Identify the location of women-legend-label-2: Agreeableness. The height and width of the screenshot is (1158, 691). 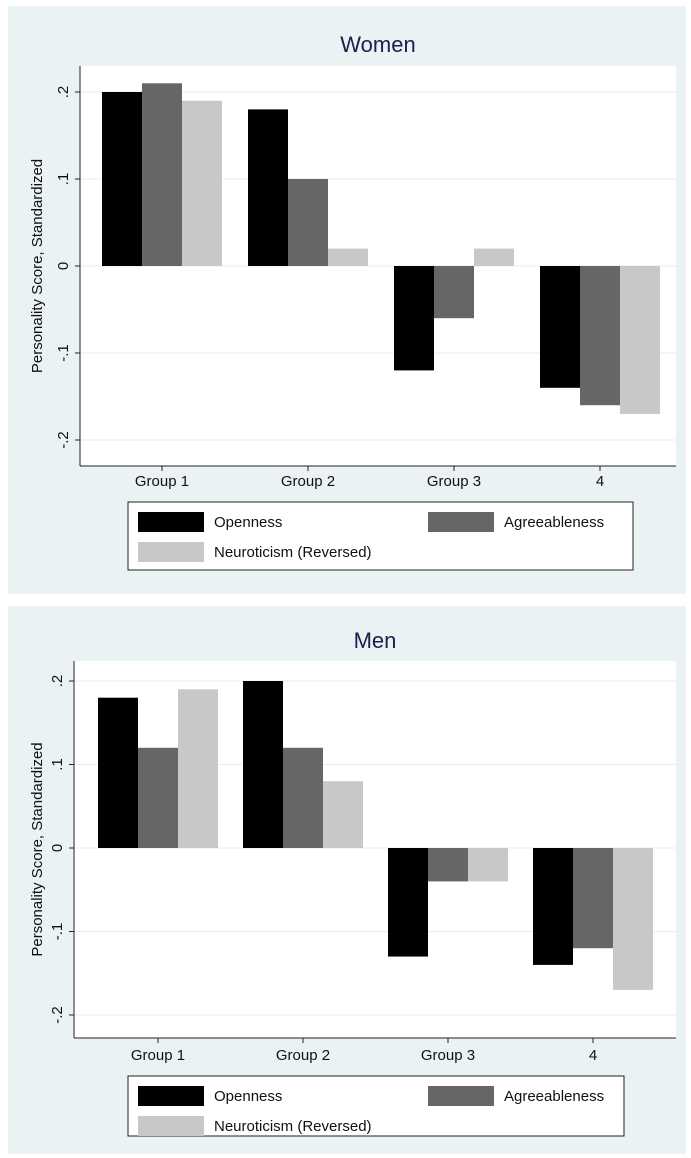
(554, 522).